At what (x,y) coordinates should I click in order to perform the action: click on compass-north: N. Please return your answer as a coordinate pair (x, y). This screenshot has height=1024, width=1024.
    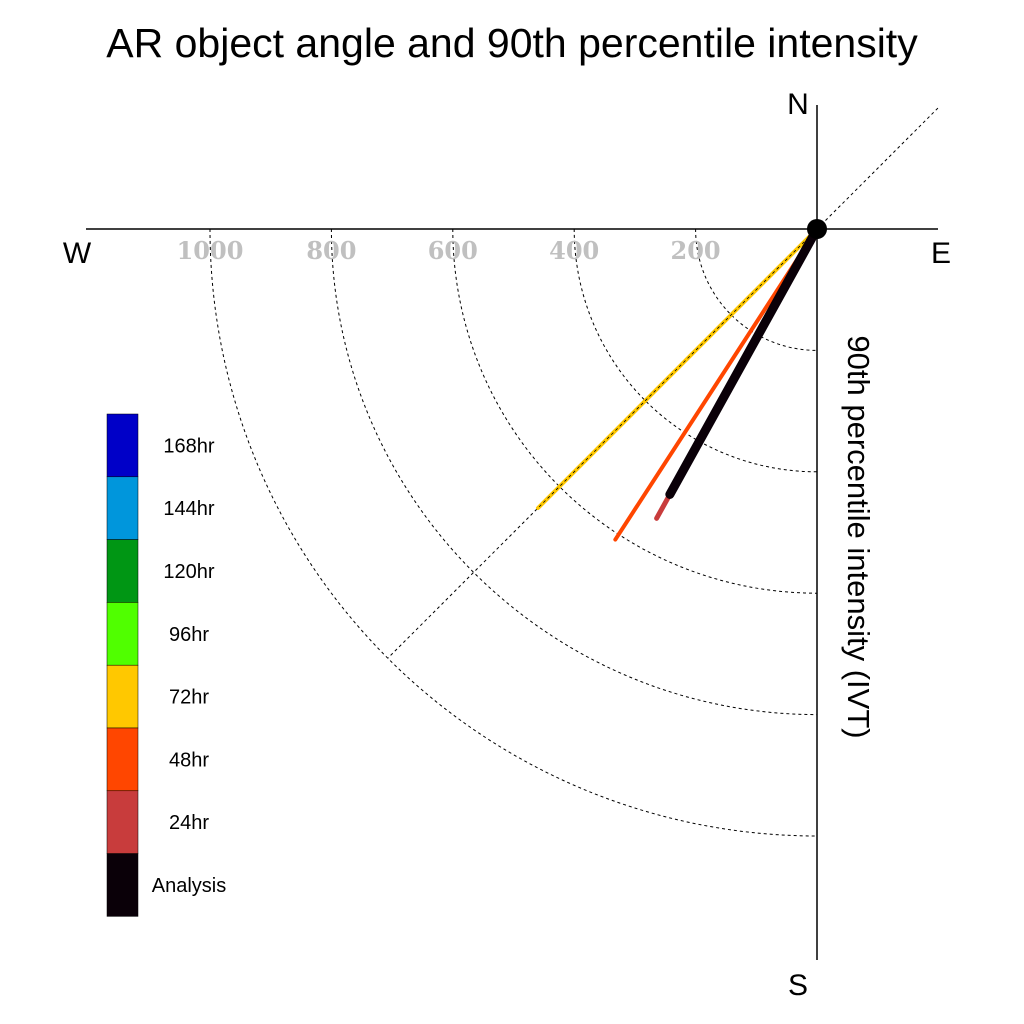
    Looking at the image, I should click on (798, 104).